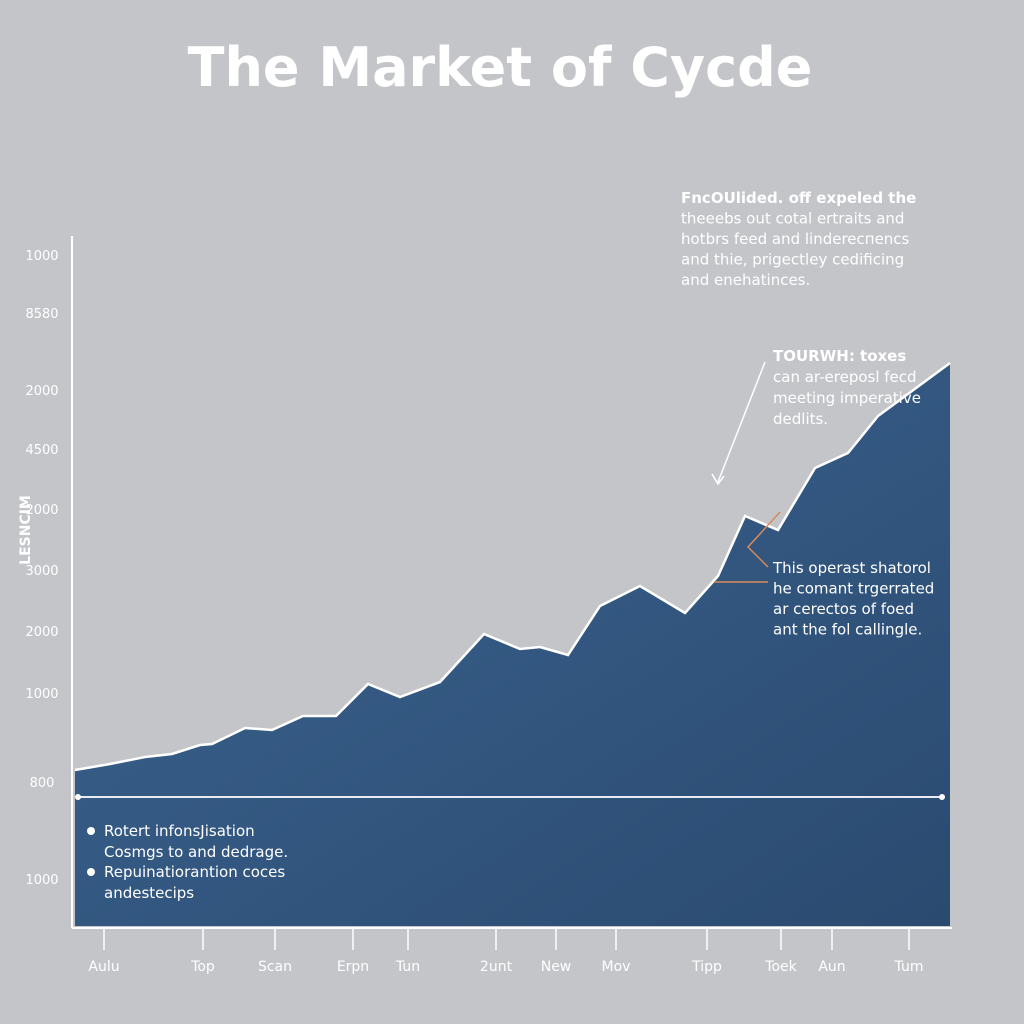  Describe the element at coordinates (26, 530) in the screenshot. I see `axis-title: LESNCIM` at that location.